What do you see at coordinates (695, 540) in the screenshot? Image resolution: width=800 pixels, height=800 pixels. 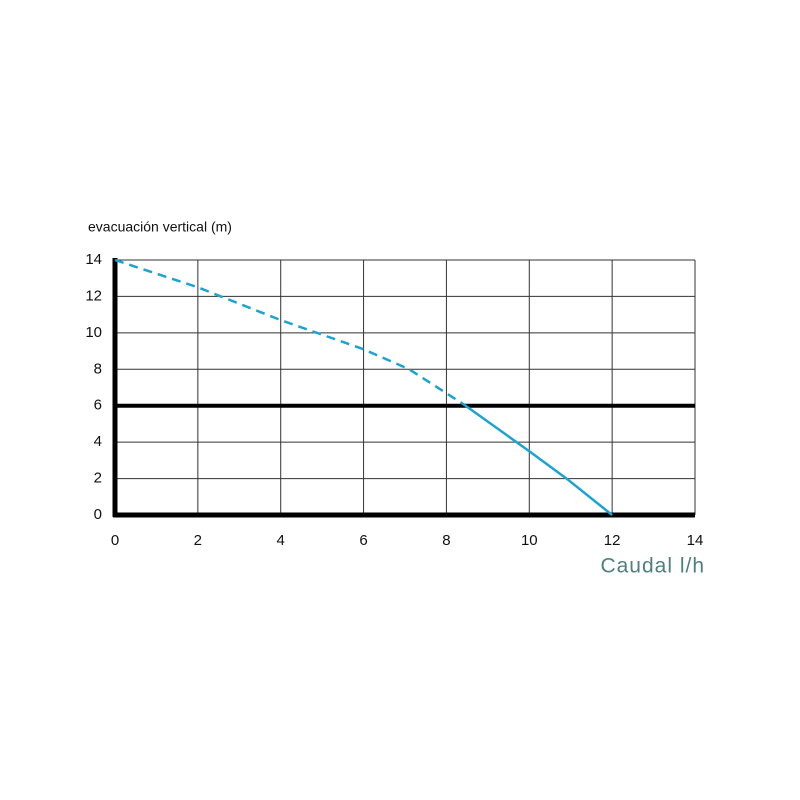 I see `x-tick-label: 14` at bounding box center [695, 540].